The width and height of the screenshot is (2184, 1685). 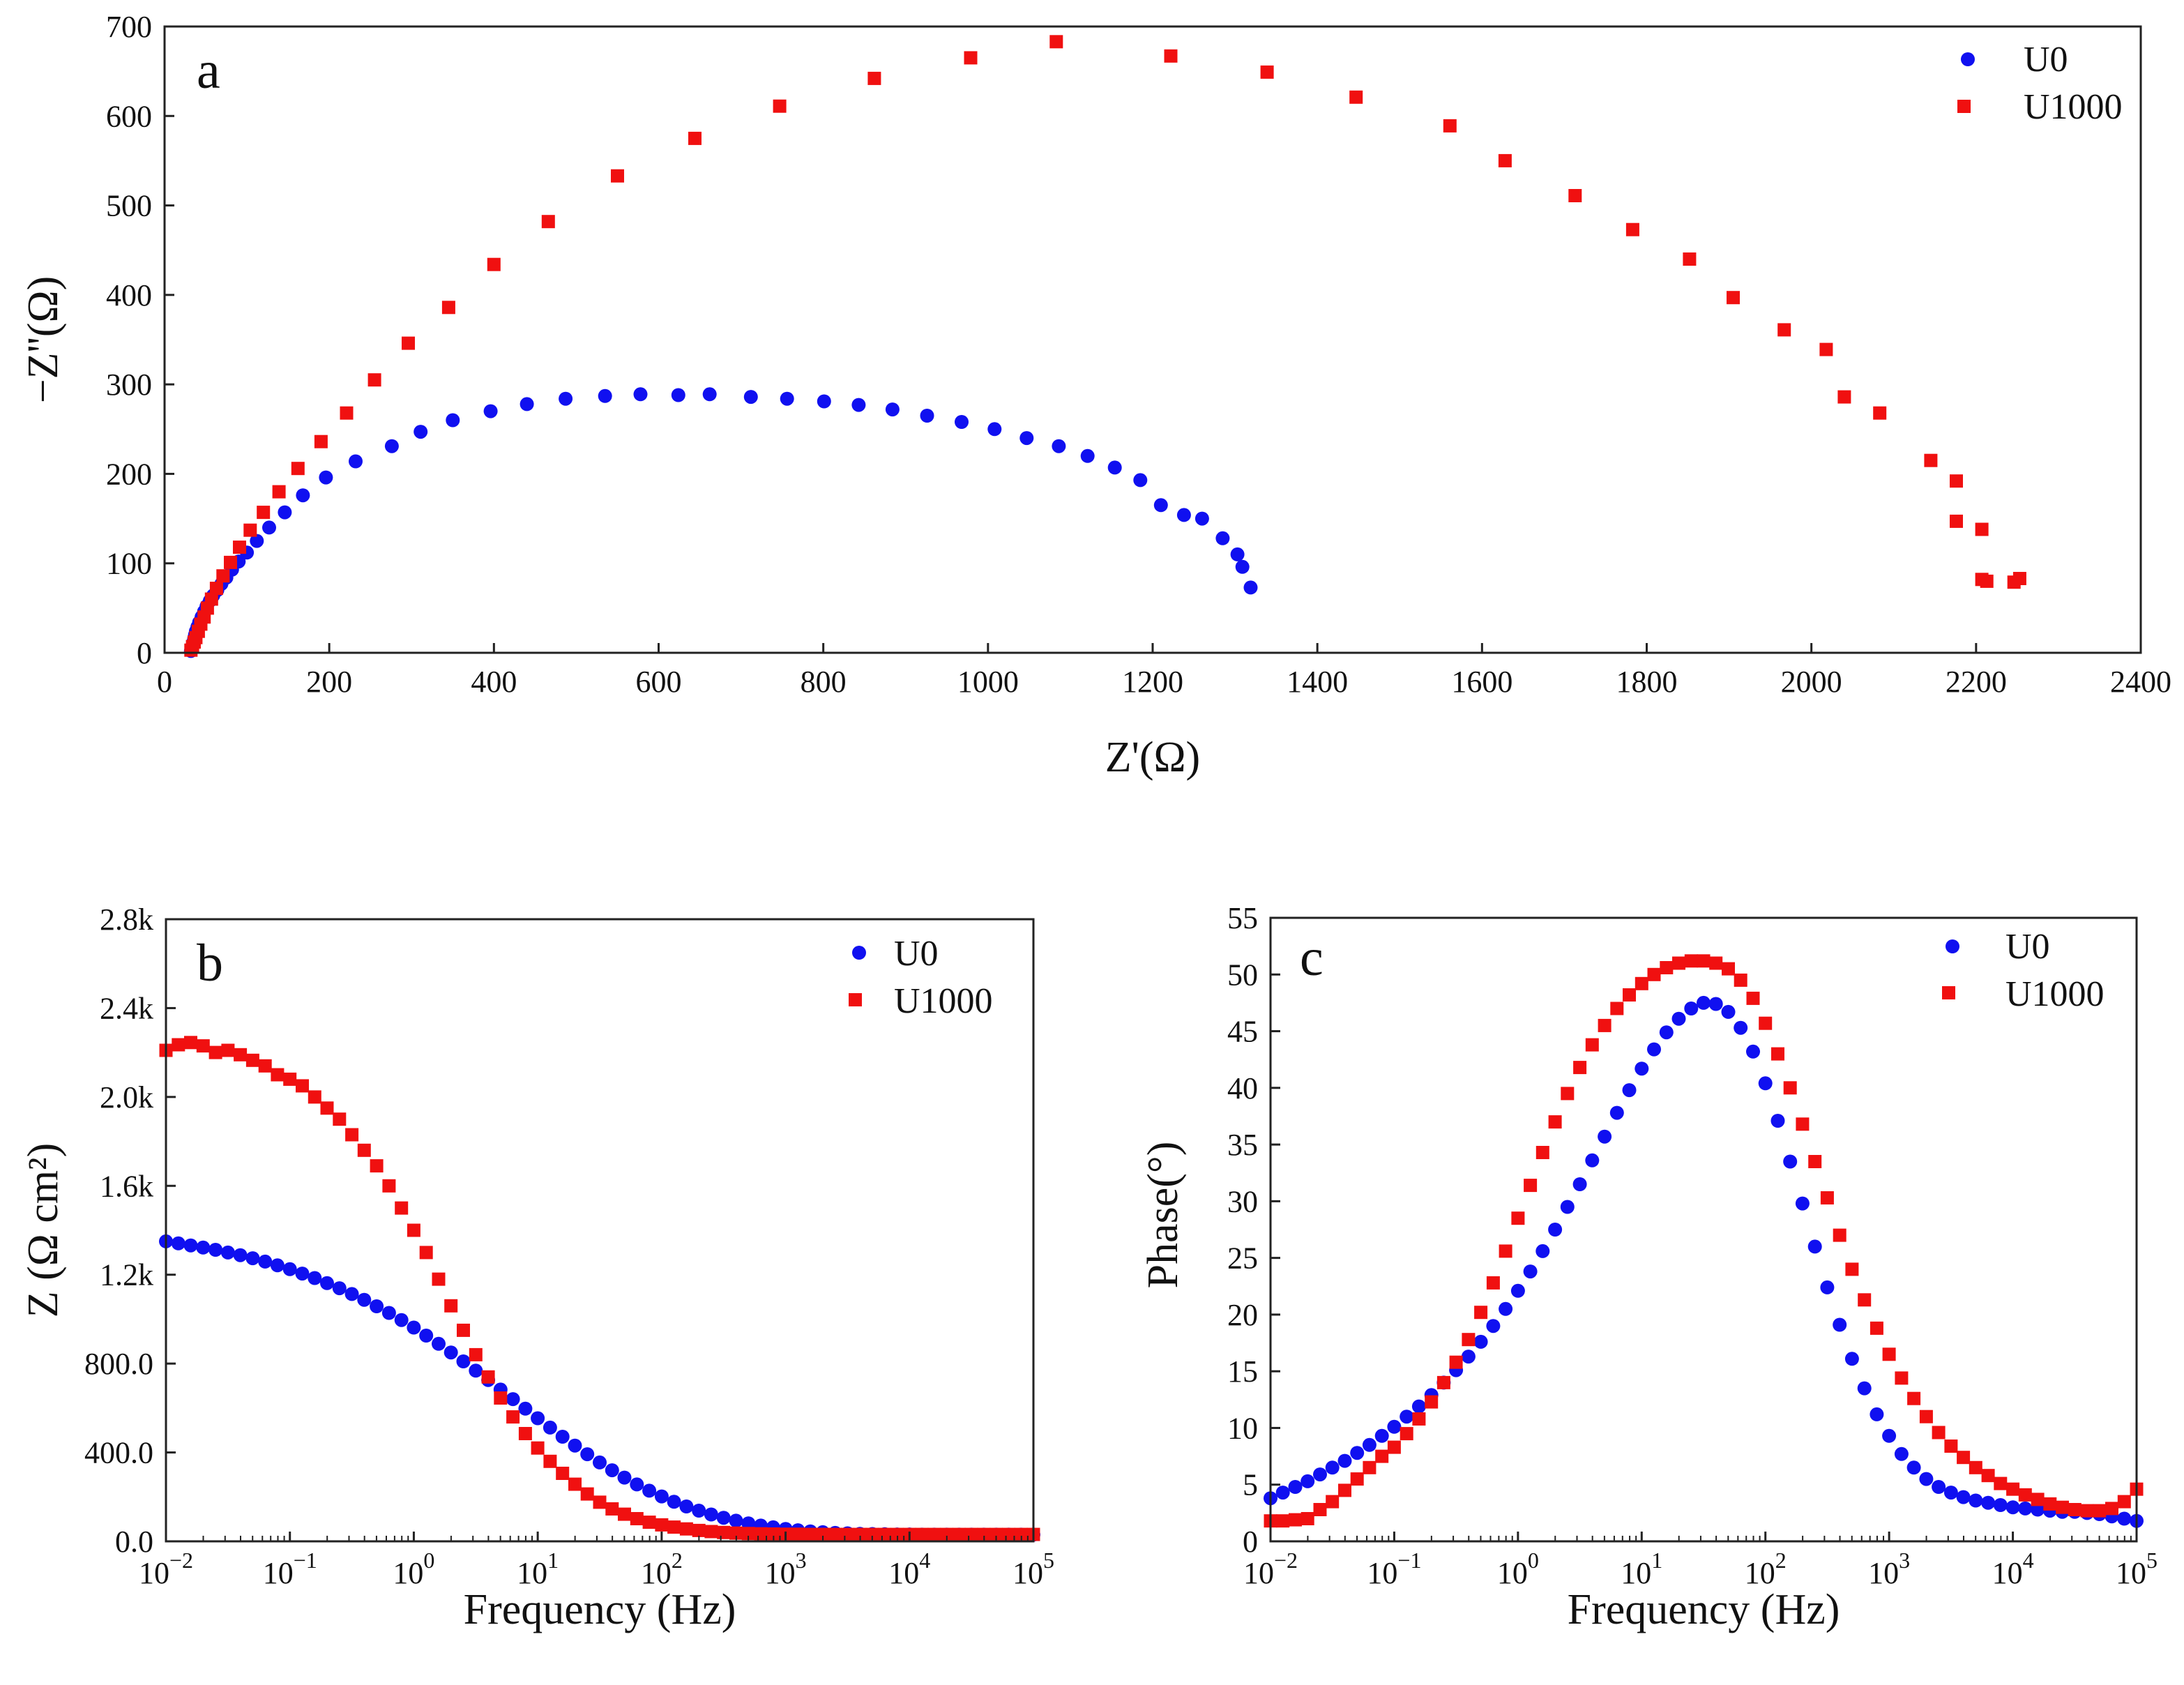 I want to click on panel-c-xlabel: Frequency (Hz), so click(x=1704, y=1609).